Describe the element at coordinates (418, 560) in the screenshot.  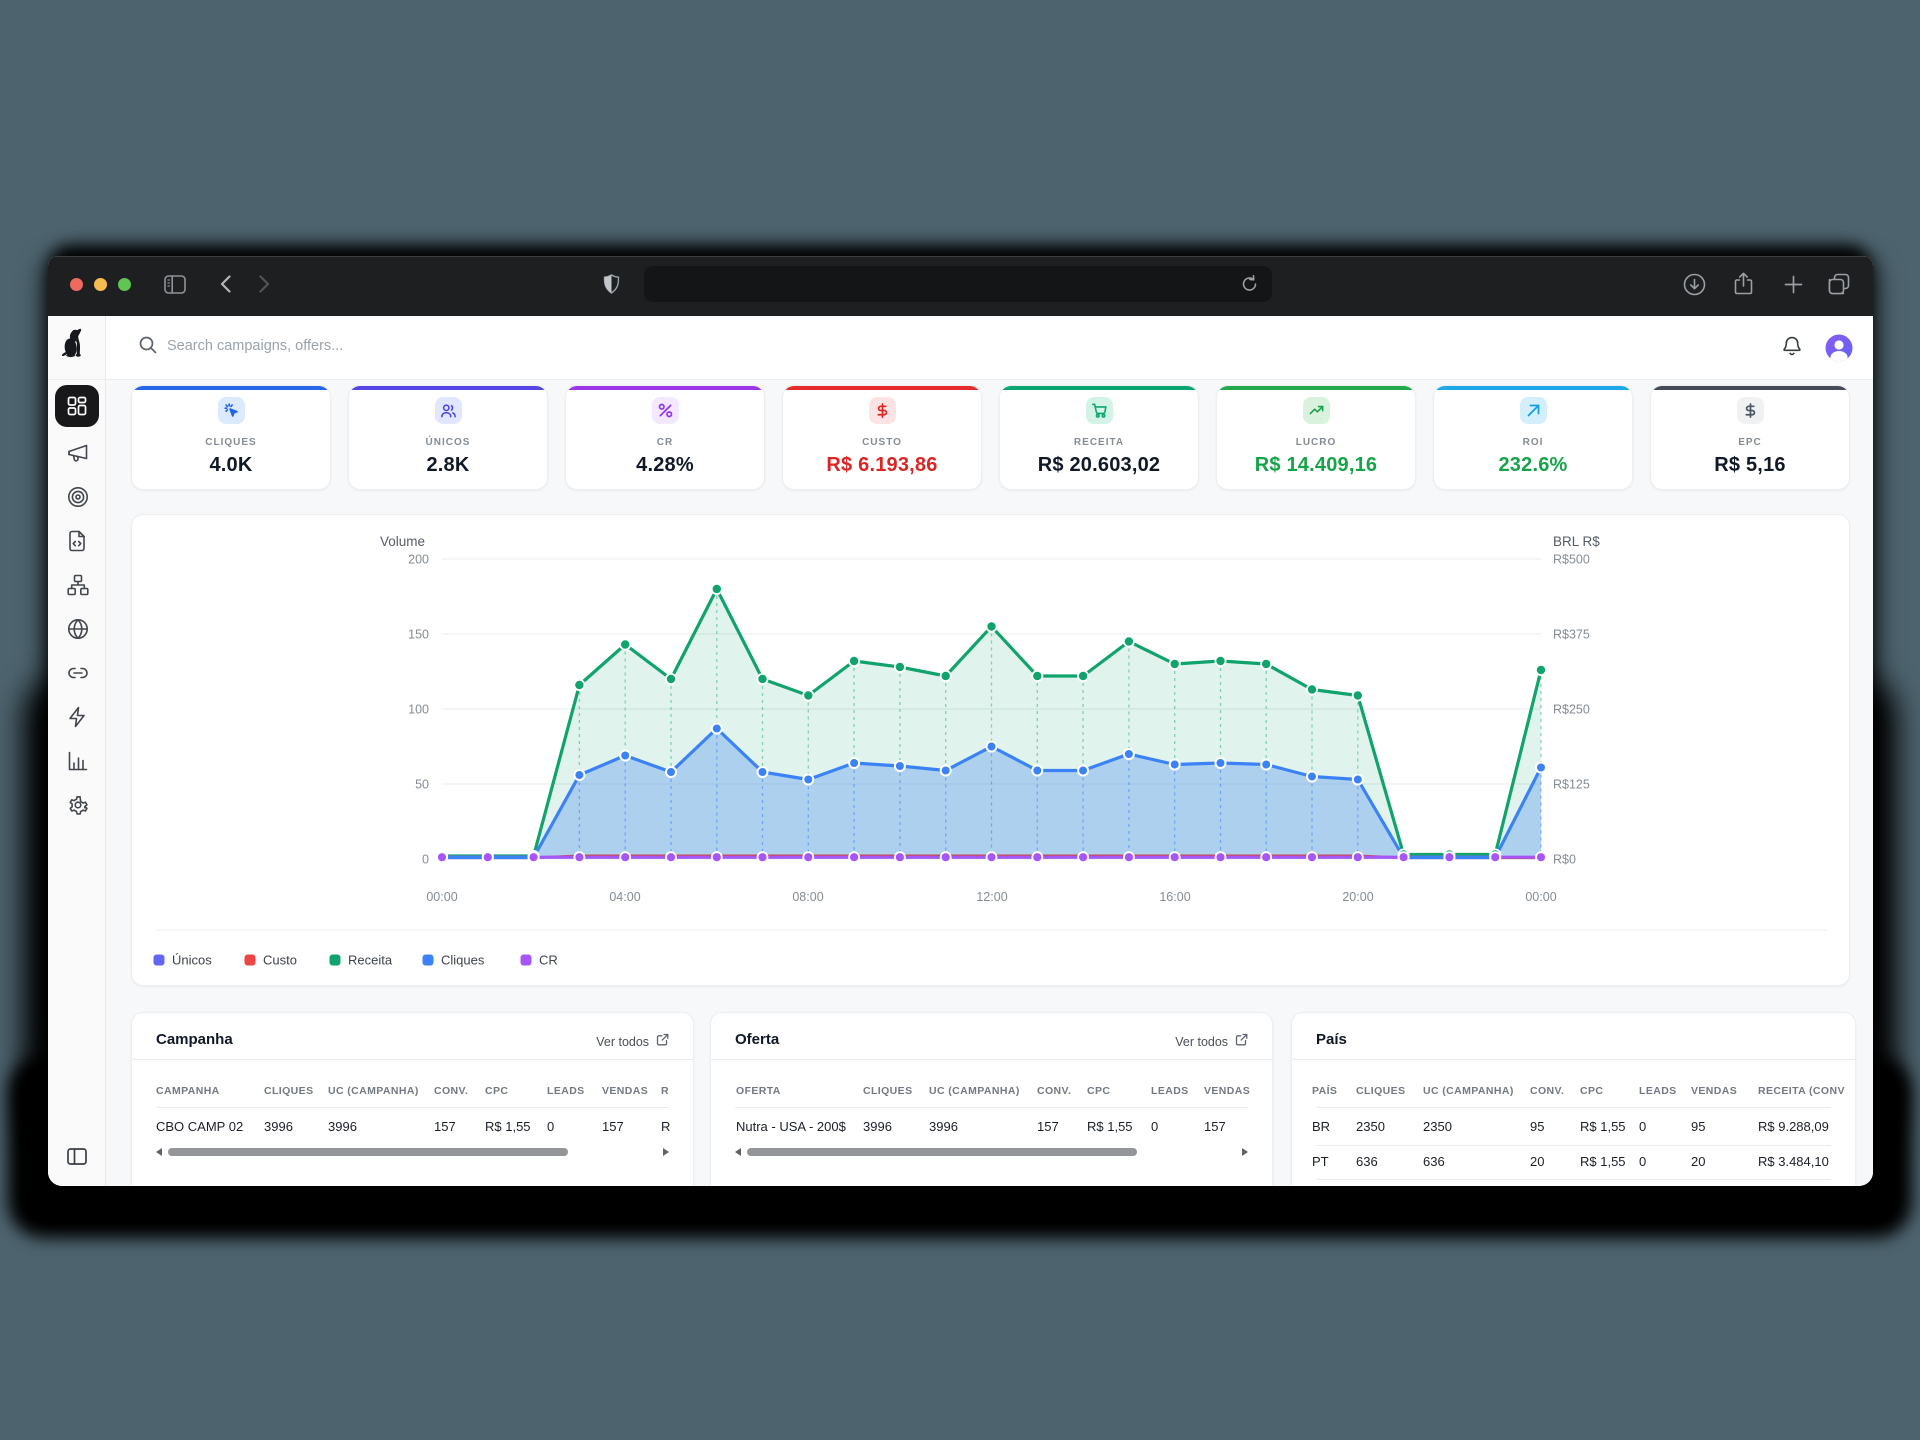
I see `svg-text: 200` at that location.